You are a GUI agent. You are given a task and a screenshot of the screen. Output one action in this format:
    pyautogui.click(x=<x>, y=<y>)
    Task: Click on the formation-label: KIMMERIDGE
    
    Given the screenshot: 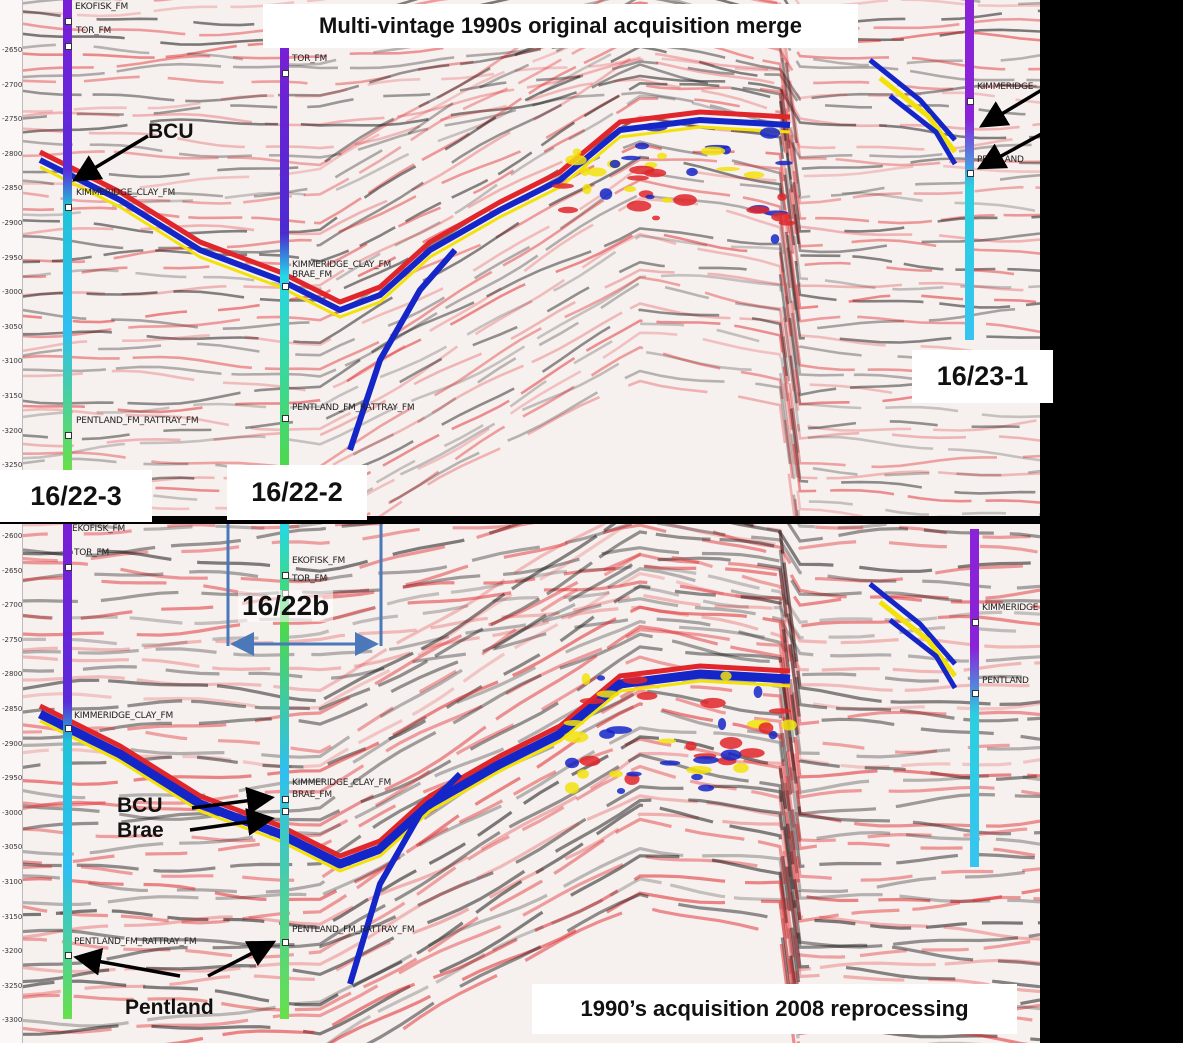 What is the action you would take?
    pyautogui.click(x=1005, y=87)
    